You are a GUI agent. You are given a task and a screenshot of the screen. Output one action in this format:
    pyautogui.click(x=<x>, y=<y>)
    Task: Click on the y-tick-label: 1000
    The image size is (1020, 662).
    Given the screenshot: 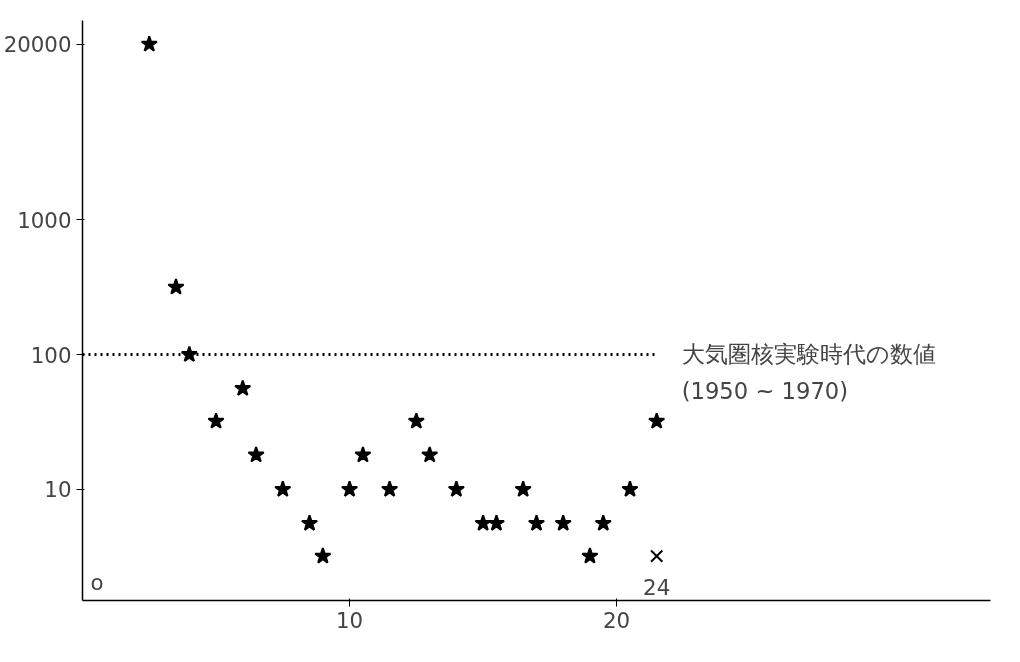 What is the action you would take?
    pyautogui.click(x=44, y=220)
    